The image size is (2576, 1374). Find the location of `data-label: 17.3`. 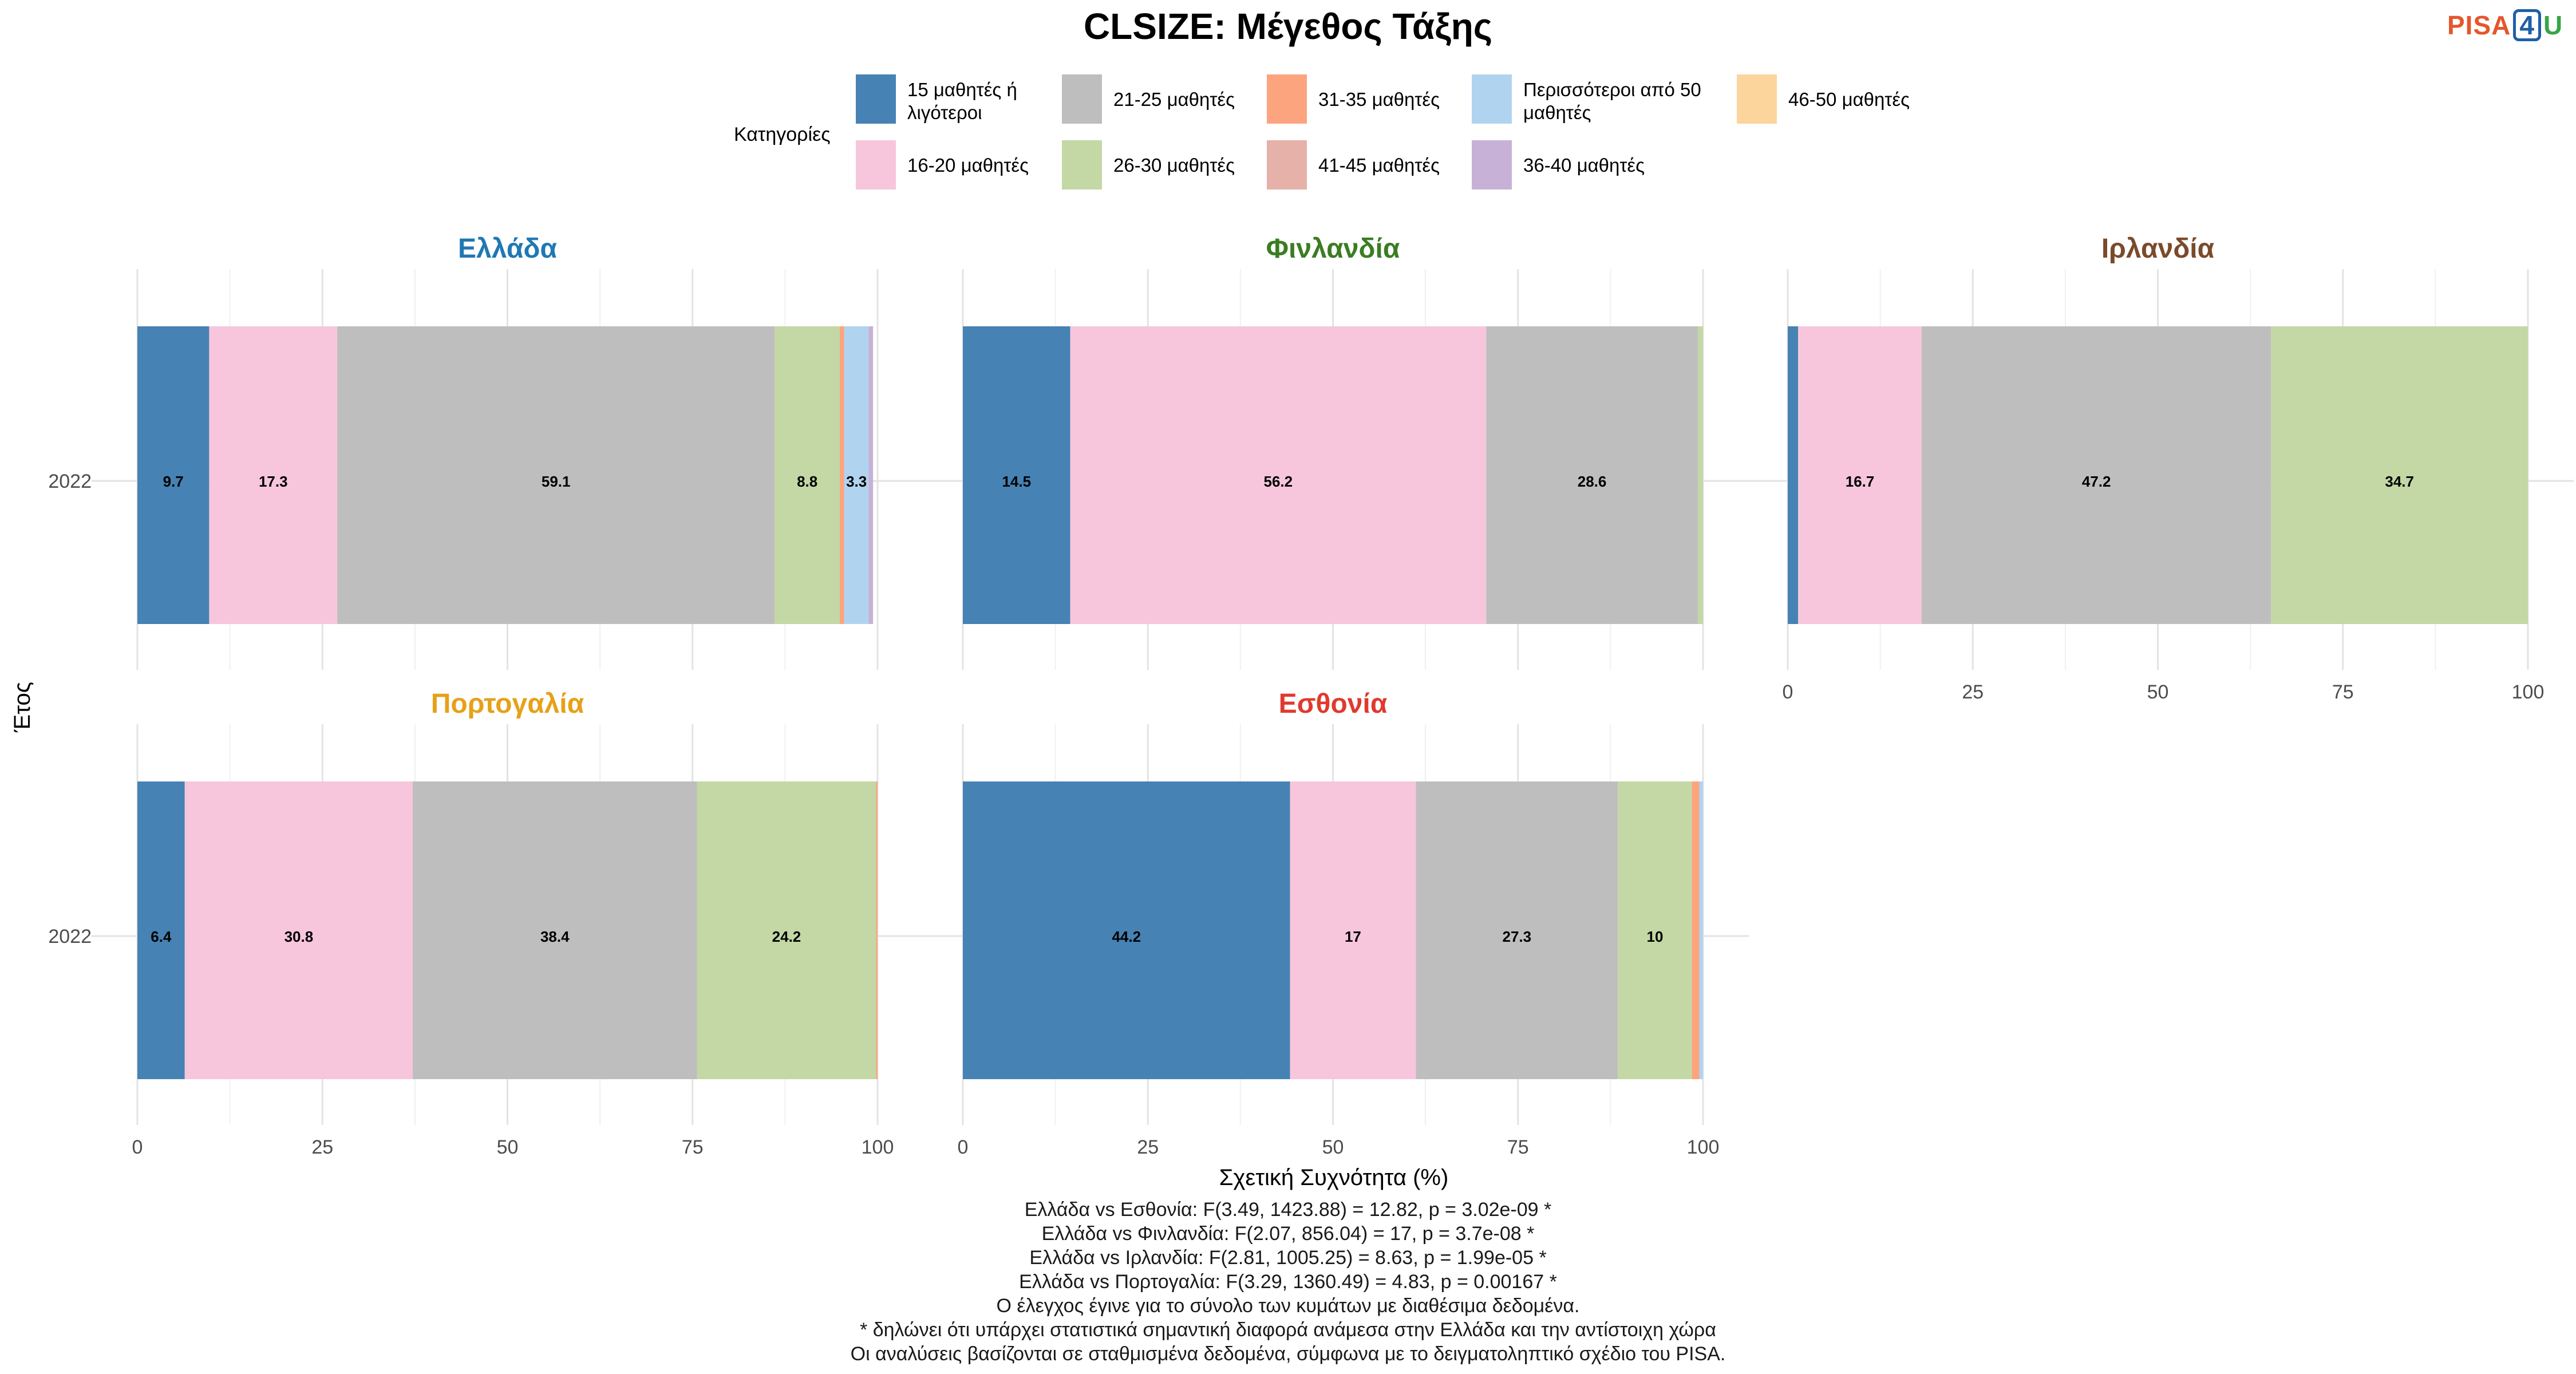

data-label: 17.3 is located at coordinates (273, 482).